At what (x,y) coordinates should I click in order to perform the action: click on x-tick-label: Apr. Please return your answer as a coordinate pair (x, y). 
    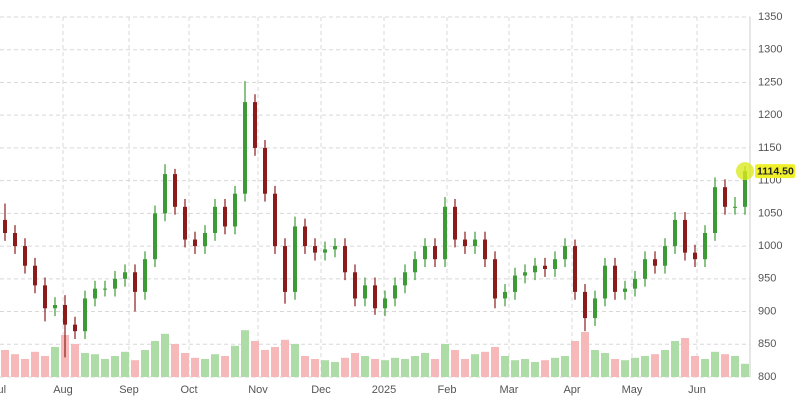
    Looking at the image, I should click on (571, 390).